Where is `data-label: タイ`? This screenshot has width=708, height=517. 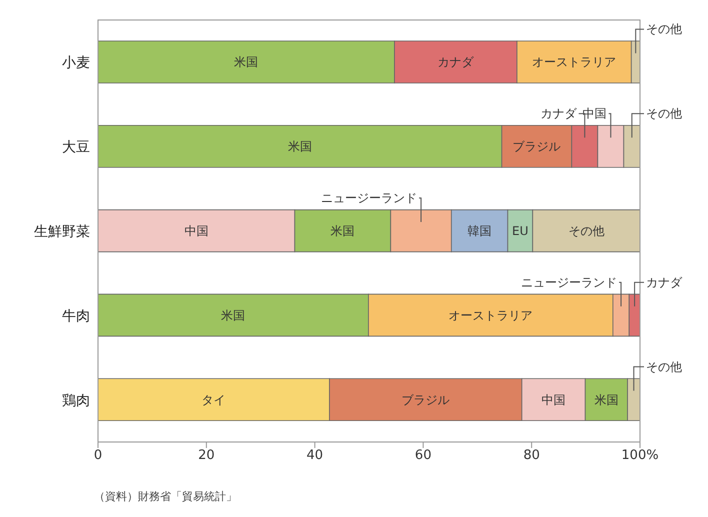
data-label: タイ is located at coordinates (214, 399).